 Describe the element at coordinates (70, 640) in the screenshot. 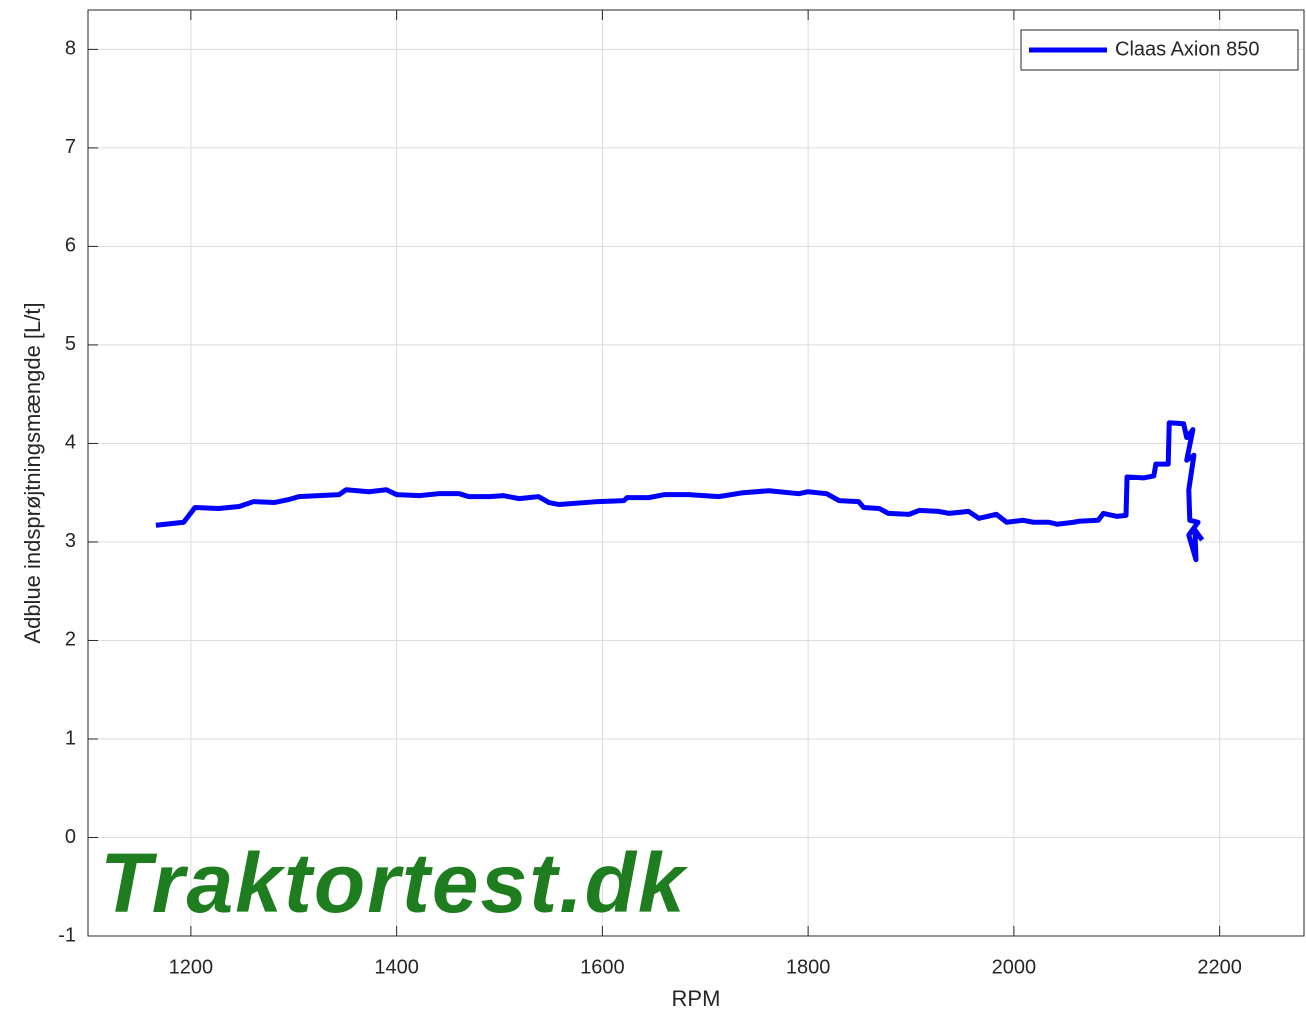

I see `y-tick-label: 2` at that location.